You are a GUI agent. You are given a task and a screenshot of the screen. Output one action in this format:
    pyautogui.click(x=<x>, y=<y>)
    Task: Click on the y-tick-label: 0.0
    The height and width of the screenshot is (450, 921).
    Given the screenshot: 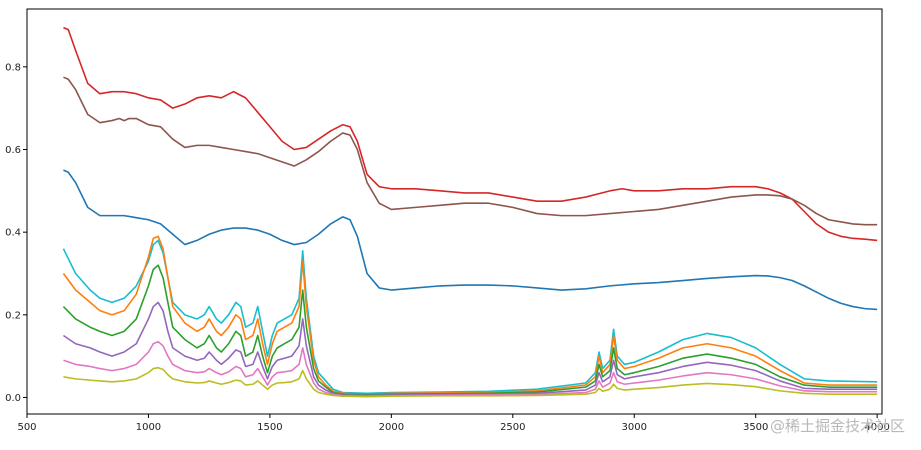 What is the action you would take?
    pyautogui.click(x=13, y=398)
    